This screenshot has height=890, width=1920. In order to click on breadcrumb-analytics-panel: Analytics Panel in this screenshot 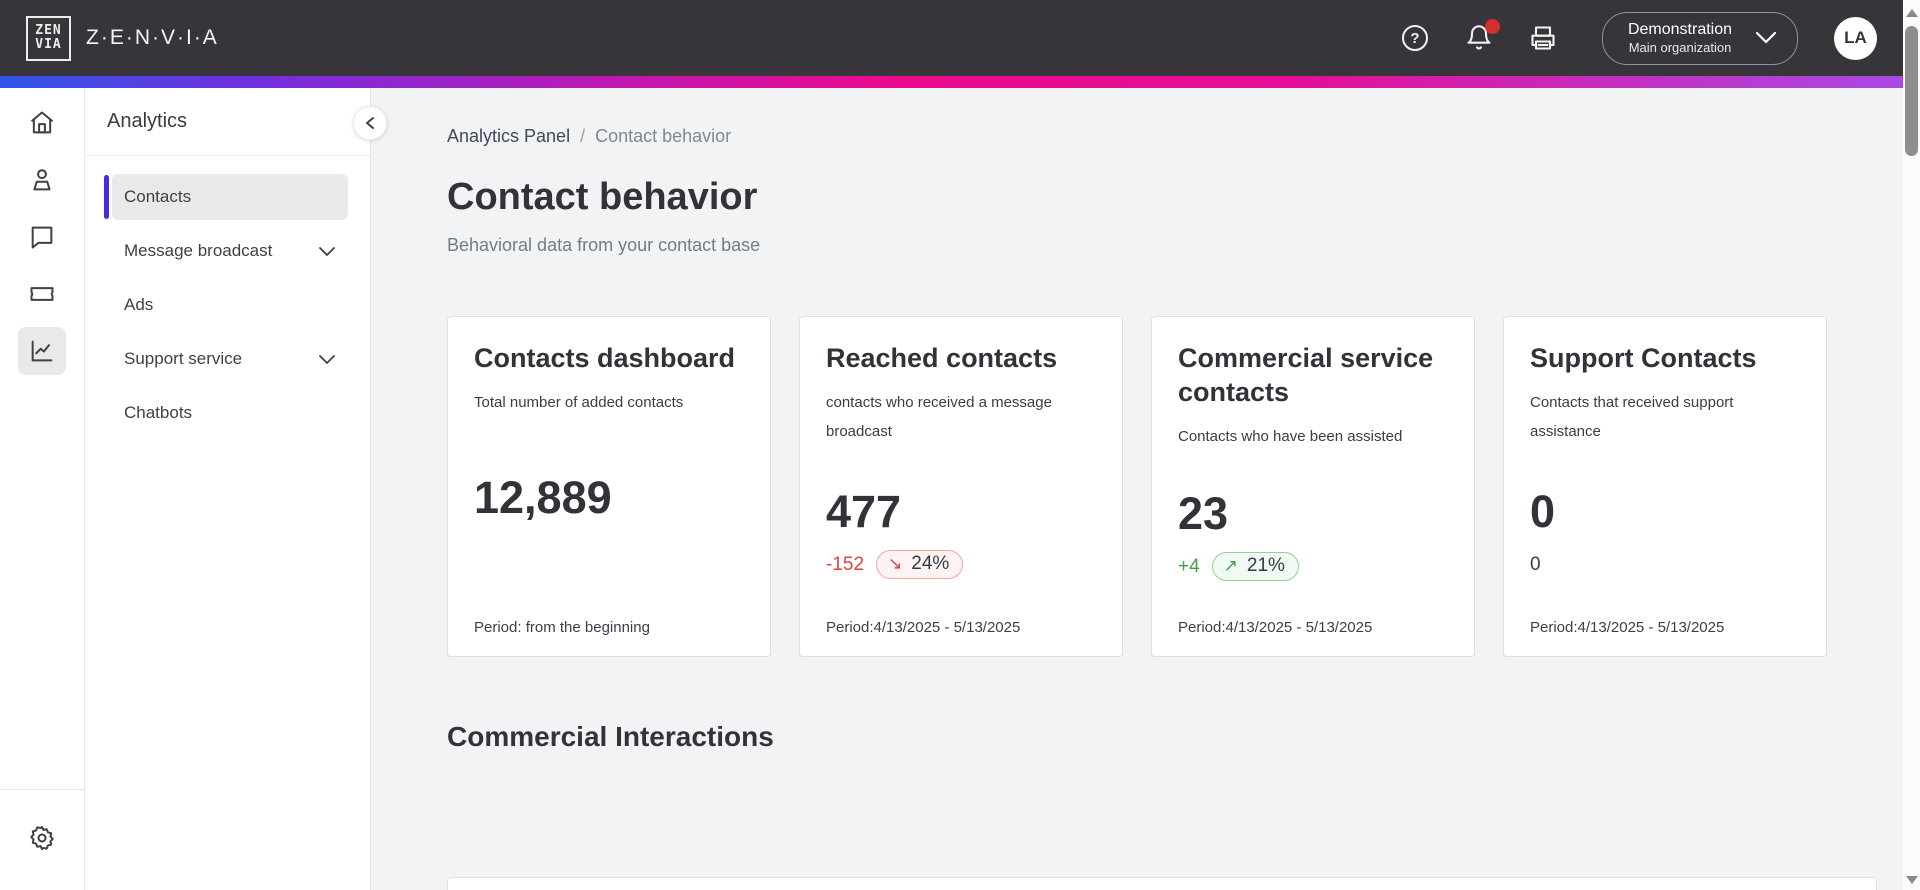, I will do `click(509, 136)`.